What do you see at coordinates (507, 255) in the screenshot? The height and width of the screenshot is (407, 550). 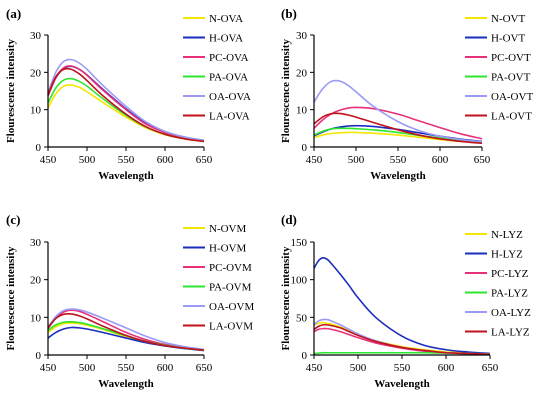 I see `legend-label: H-LYZ` at bounding box center [507, 255].